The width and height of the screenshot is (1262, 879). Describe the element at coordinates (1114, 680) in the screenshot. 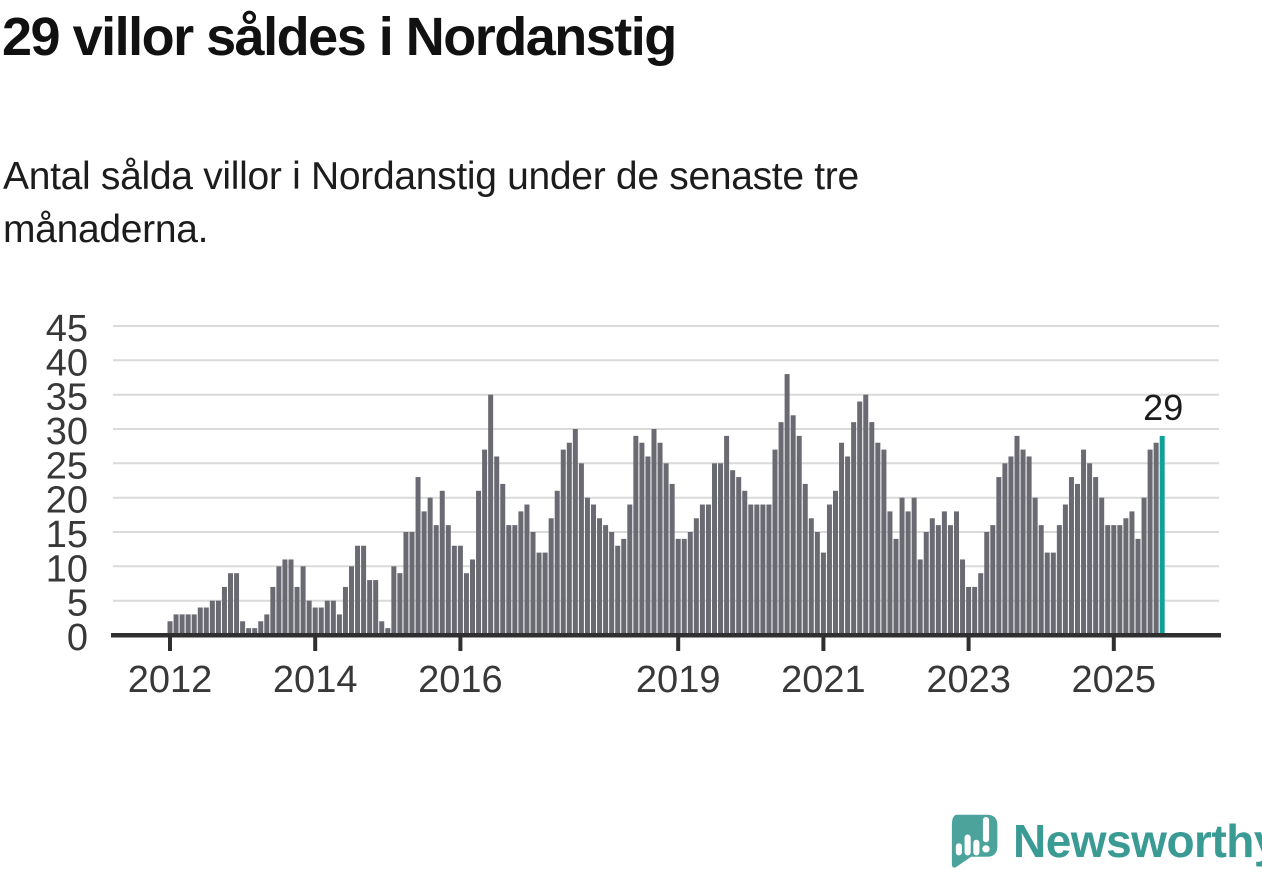

I see `x-axis-label: 2025` at that location.